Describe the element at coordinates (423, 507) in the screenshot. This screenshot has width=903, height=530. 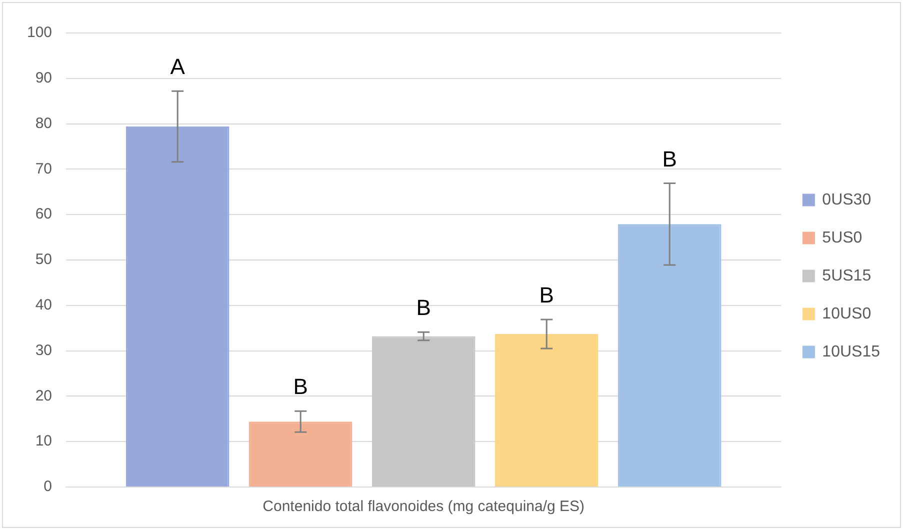
I see `x-tick-label: Contenido total flavonoides (mg catequina/g ES)` at that location.